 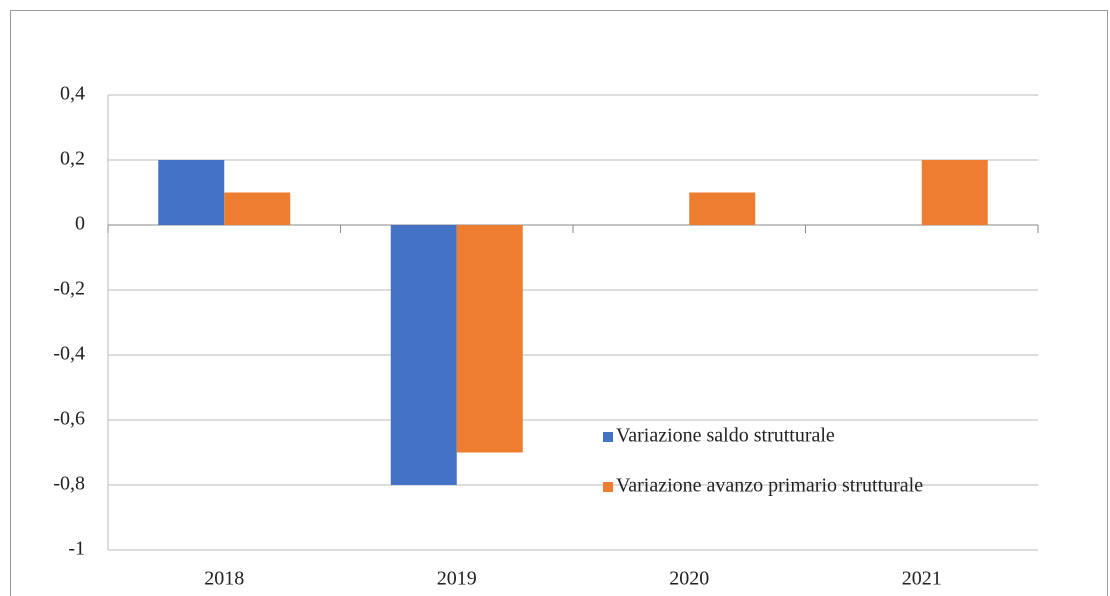 I want to click on x-tick-label: 2018, so click(x=224, y=579).